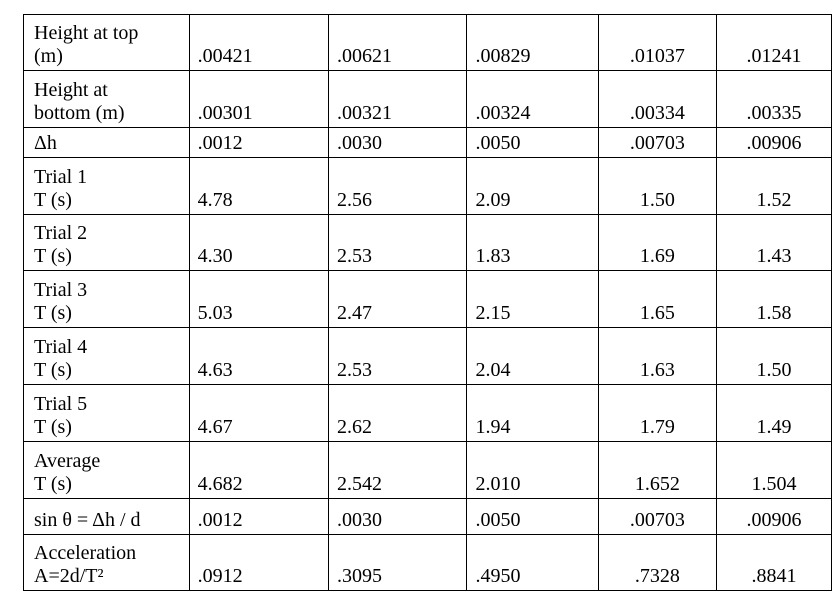 The height and width of the screenshot is (598, 832). I want to click on value-cell: 2.010, so click(532, 470).